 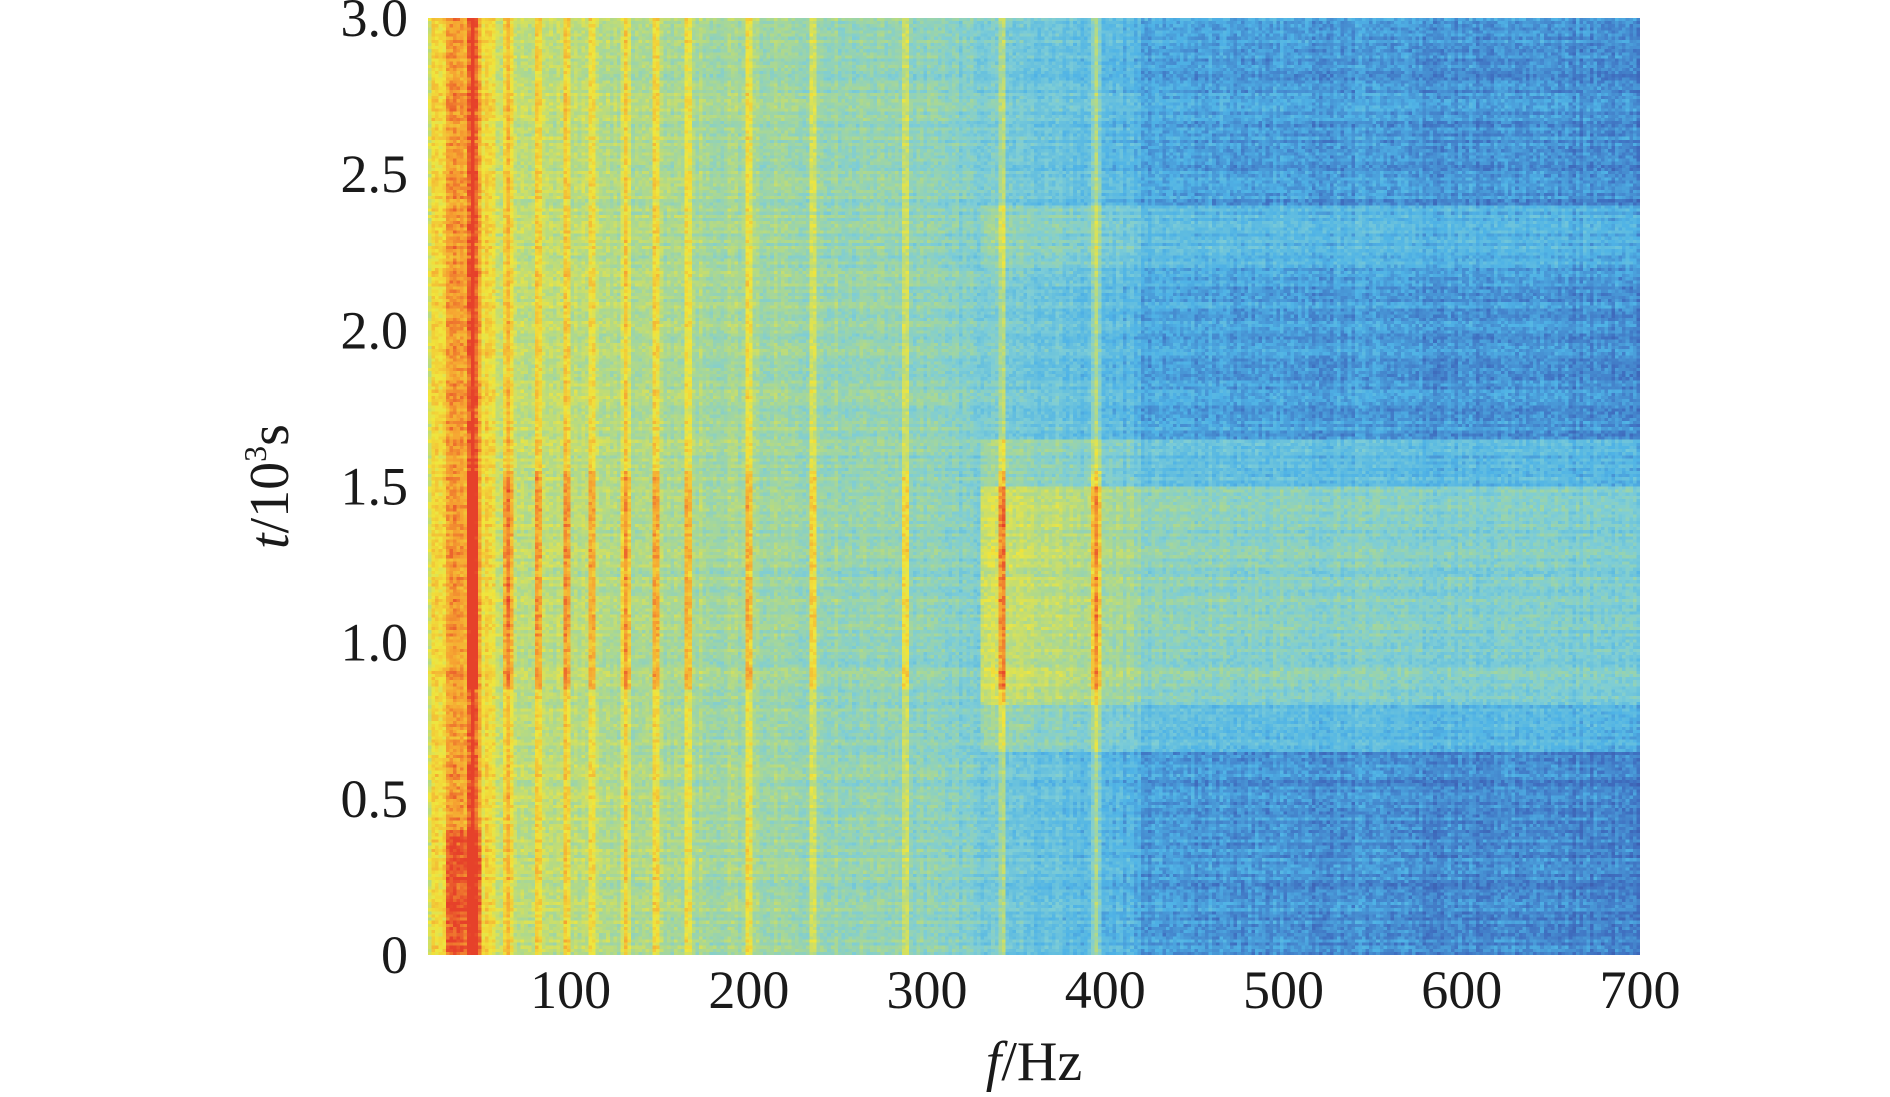 I want to click on x-axis-ticks: 100 200 300 400 500 600 700, so click(x=1105, y=990).